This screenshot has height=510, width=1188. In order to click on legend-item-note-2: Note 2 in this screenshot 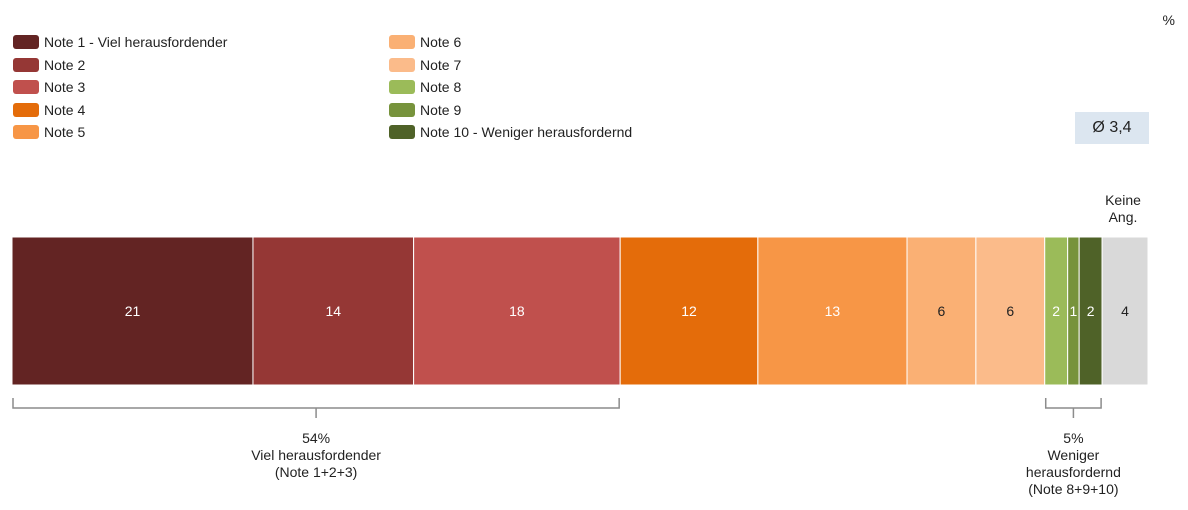, I will do `click(49, 65)`.